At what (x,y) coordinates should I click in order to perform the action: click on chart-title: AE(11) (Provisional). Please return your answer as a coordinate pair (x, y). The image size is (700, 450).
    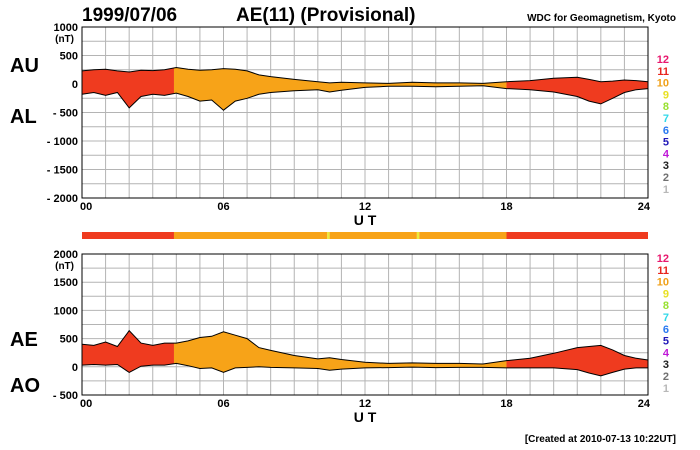
    Looking at the image, I should click on (326, 15).